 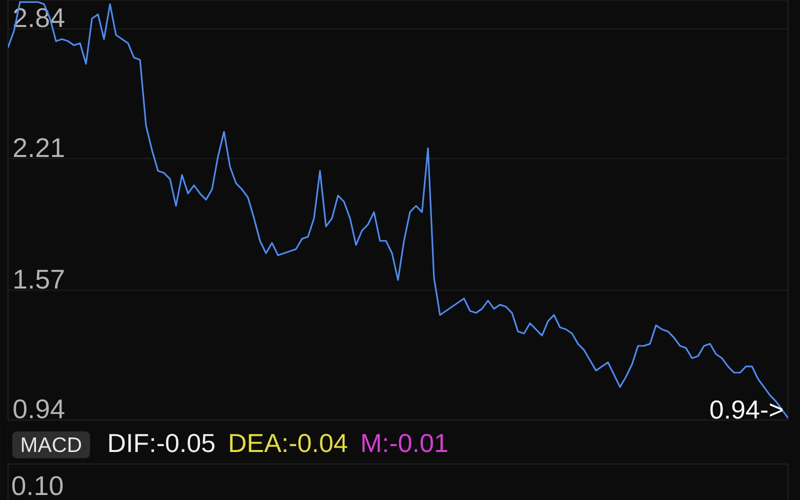 What do you see at coordinates (39, 147) in the screenshot?
I see `y-tick-label: 2.21` at bounding box center [39, 147].